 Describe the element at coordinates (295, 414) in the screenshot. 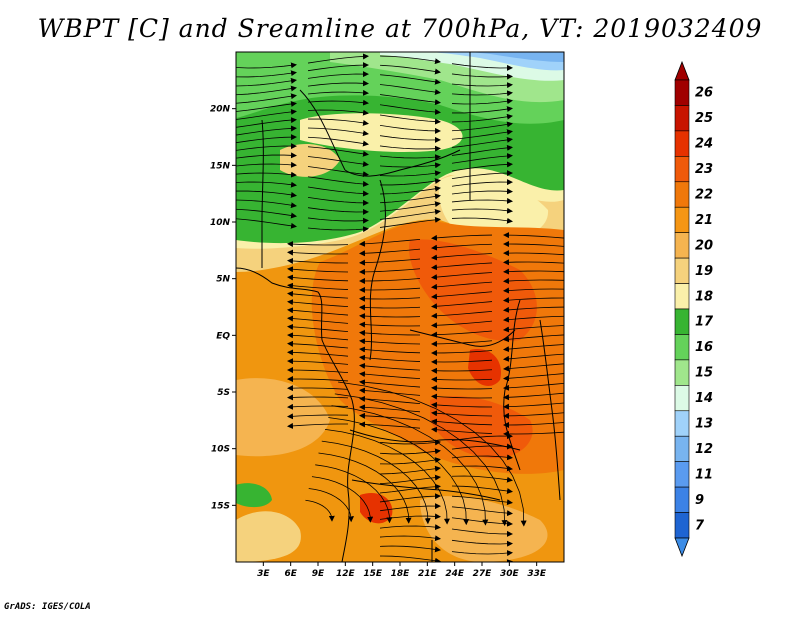

I see `coastline-west` at that location.